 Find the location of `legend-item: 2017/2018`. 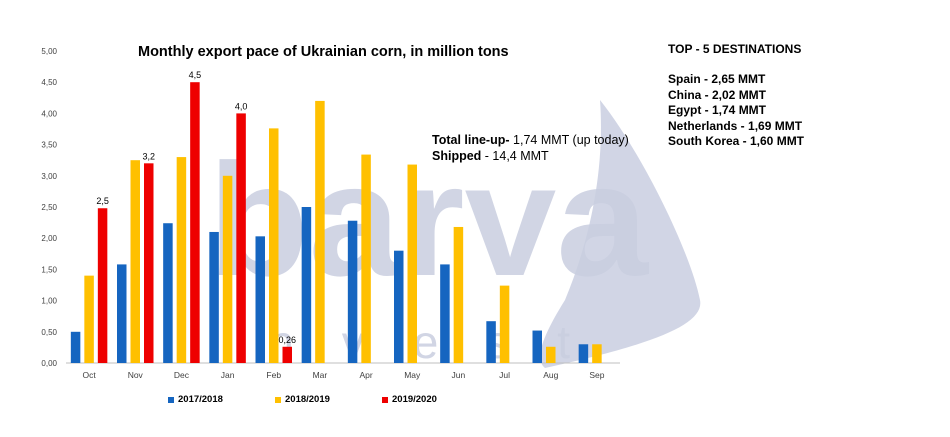

legend-item: 2017/2018 is located at coordinates (195, 399).